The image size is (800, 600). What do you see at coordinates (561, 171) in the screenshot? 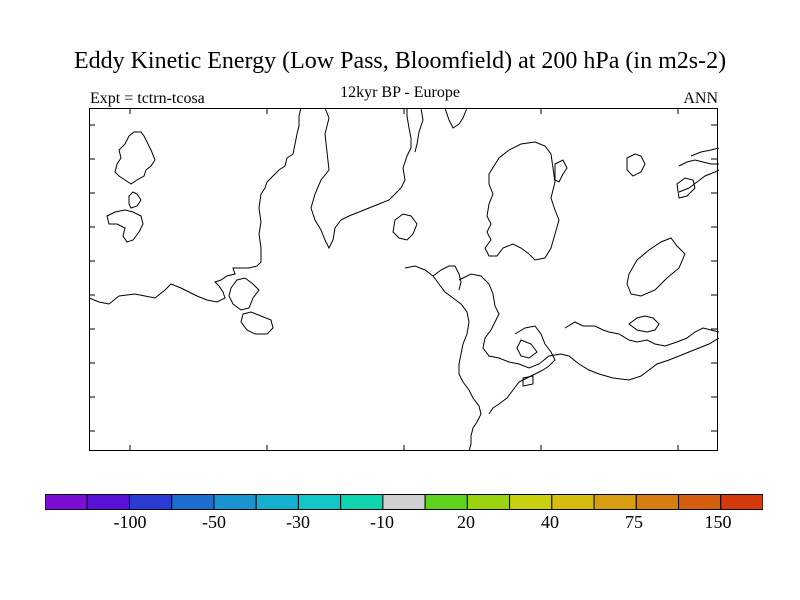
I see `russia-lakes-coastline` at bounding box center [561, 171].